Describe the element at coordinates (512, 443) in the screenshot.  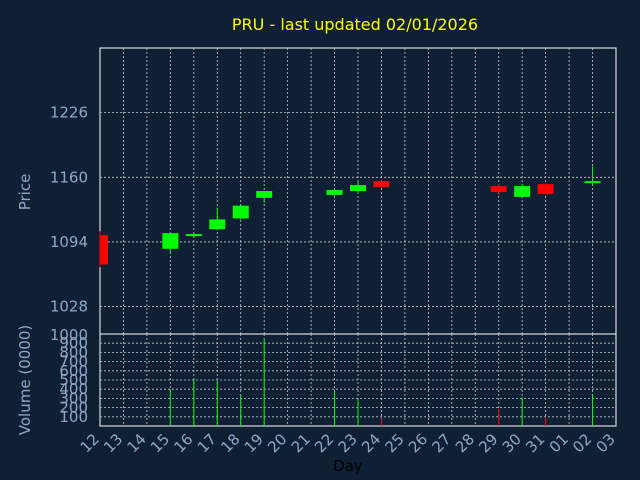
I see `x-tick-label: 30` at that location.